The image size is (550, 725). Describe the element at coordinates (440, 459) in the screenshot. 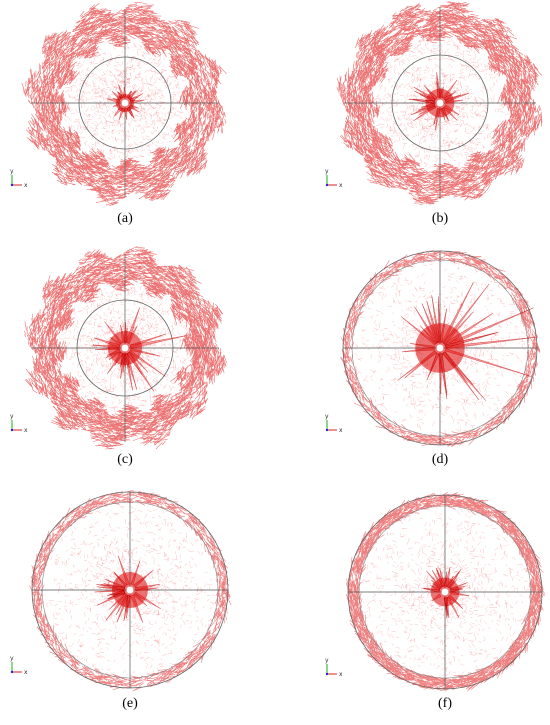

I see `caption: (d)` at that location.